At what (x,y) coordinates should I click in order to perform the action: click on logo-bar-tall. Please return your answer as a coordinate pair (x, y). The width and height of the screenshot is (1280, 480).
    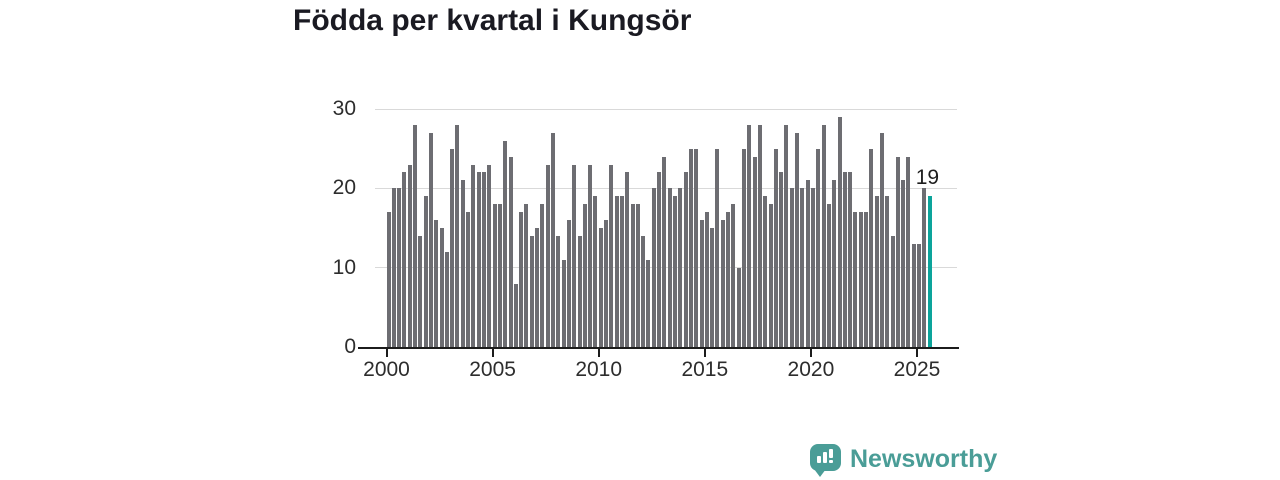
    Looking at the image, I should click on (825, 457).